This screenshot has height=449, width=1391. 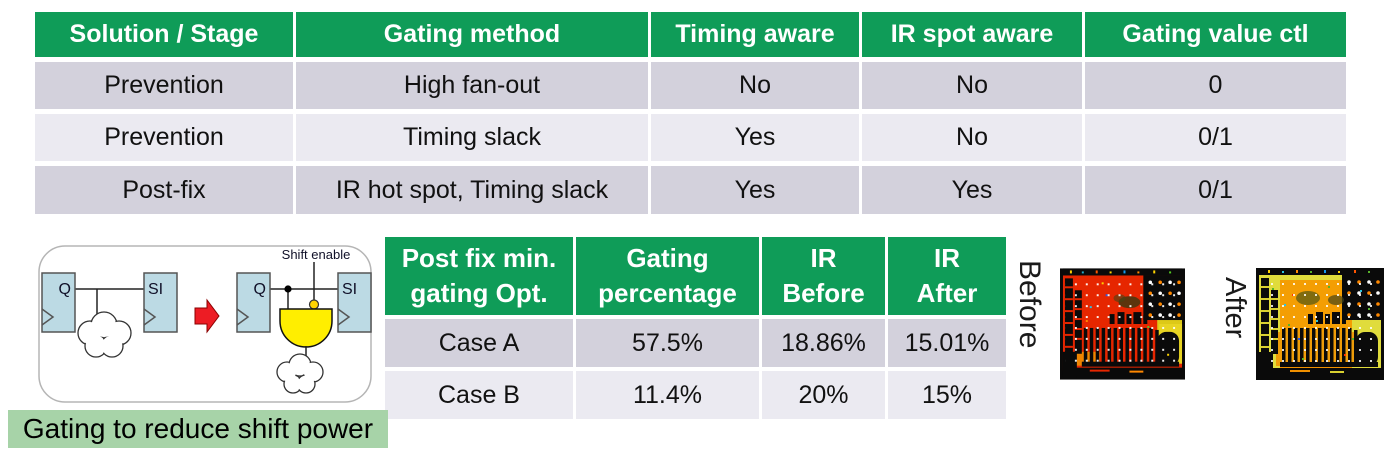 What do you see at coordinates (1029, 304) in the screenshot?
I see `before-label: Before` at bounding box center [1029, 304].